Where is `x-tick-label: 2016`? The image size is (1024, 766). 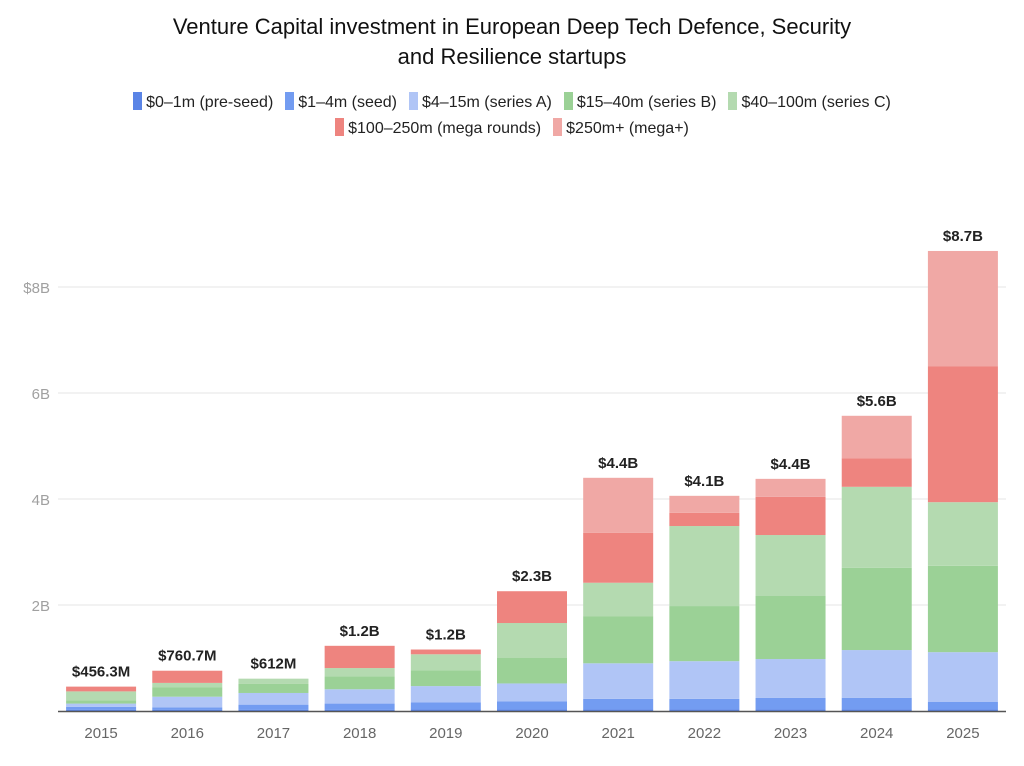
x-tick-label: 2016 is located at coordinates (187, 733).